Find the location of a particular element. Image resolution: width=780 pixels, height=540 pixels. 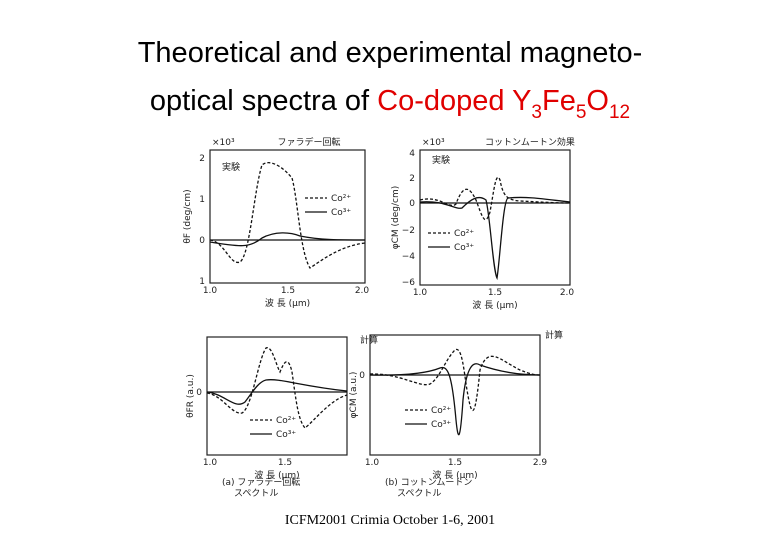

y-axis-label: φCM (a.u.) is located at coordinates (354, 395).